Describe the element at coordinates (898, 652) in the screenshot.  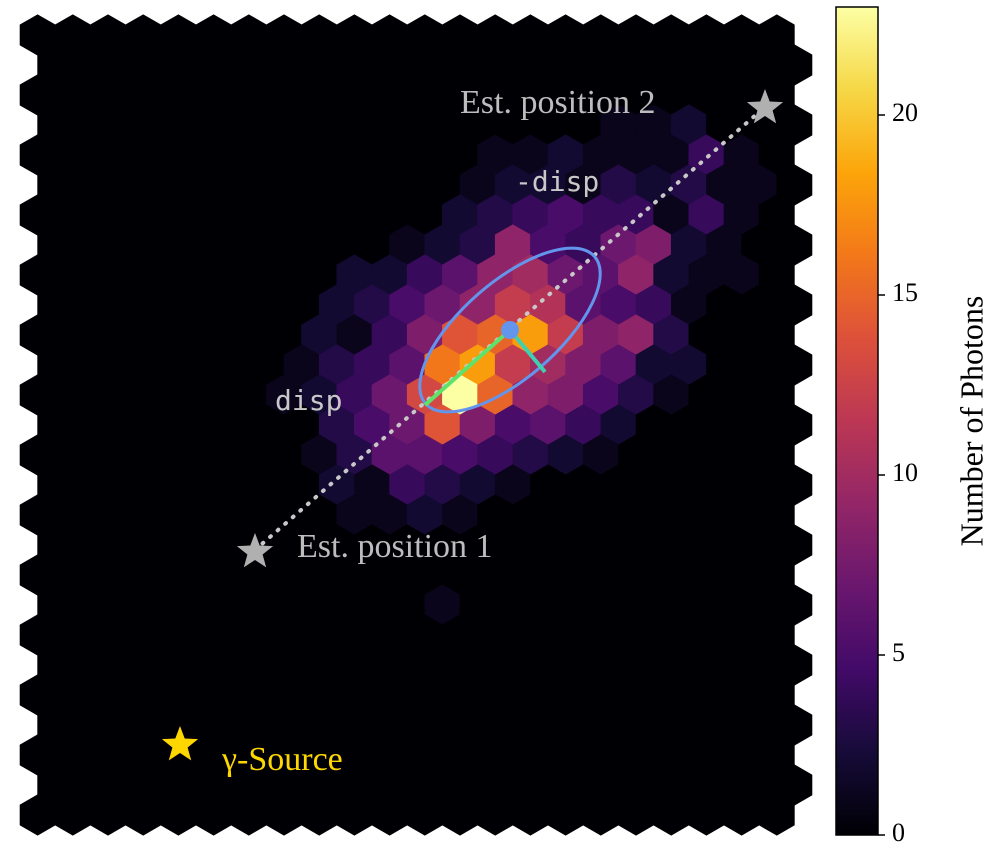
I see `colorbar-tick-label: 5` at that location.